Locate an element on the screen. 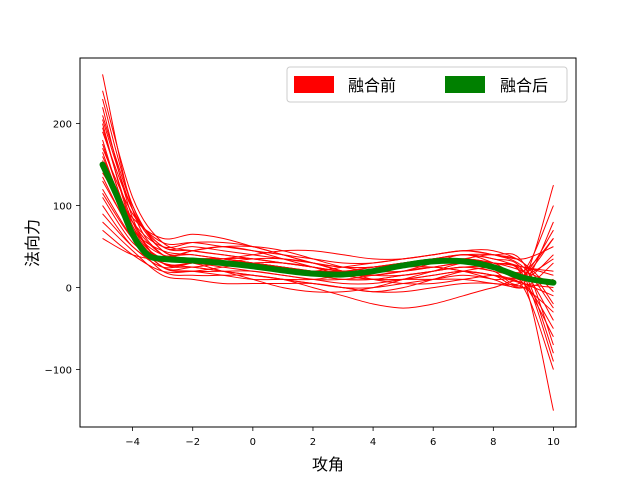 The height and width of the screenshot is (480, 640). x-axis-title: 攻角 is located at coordinates (328, 464).